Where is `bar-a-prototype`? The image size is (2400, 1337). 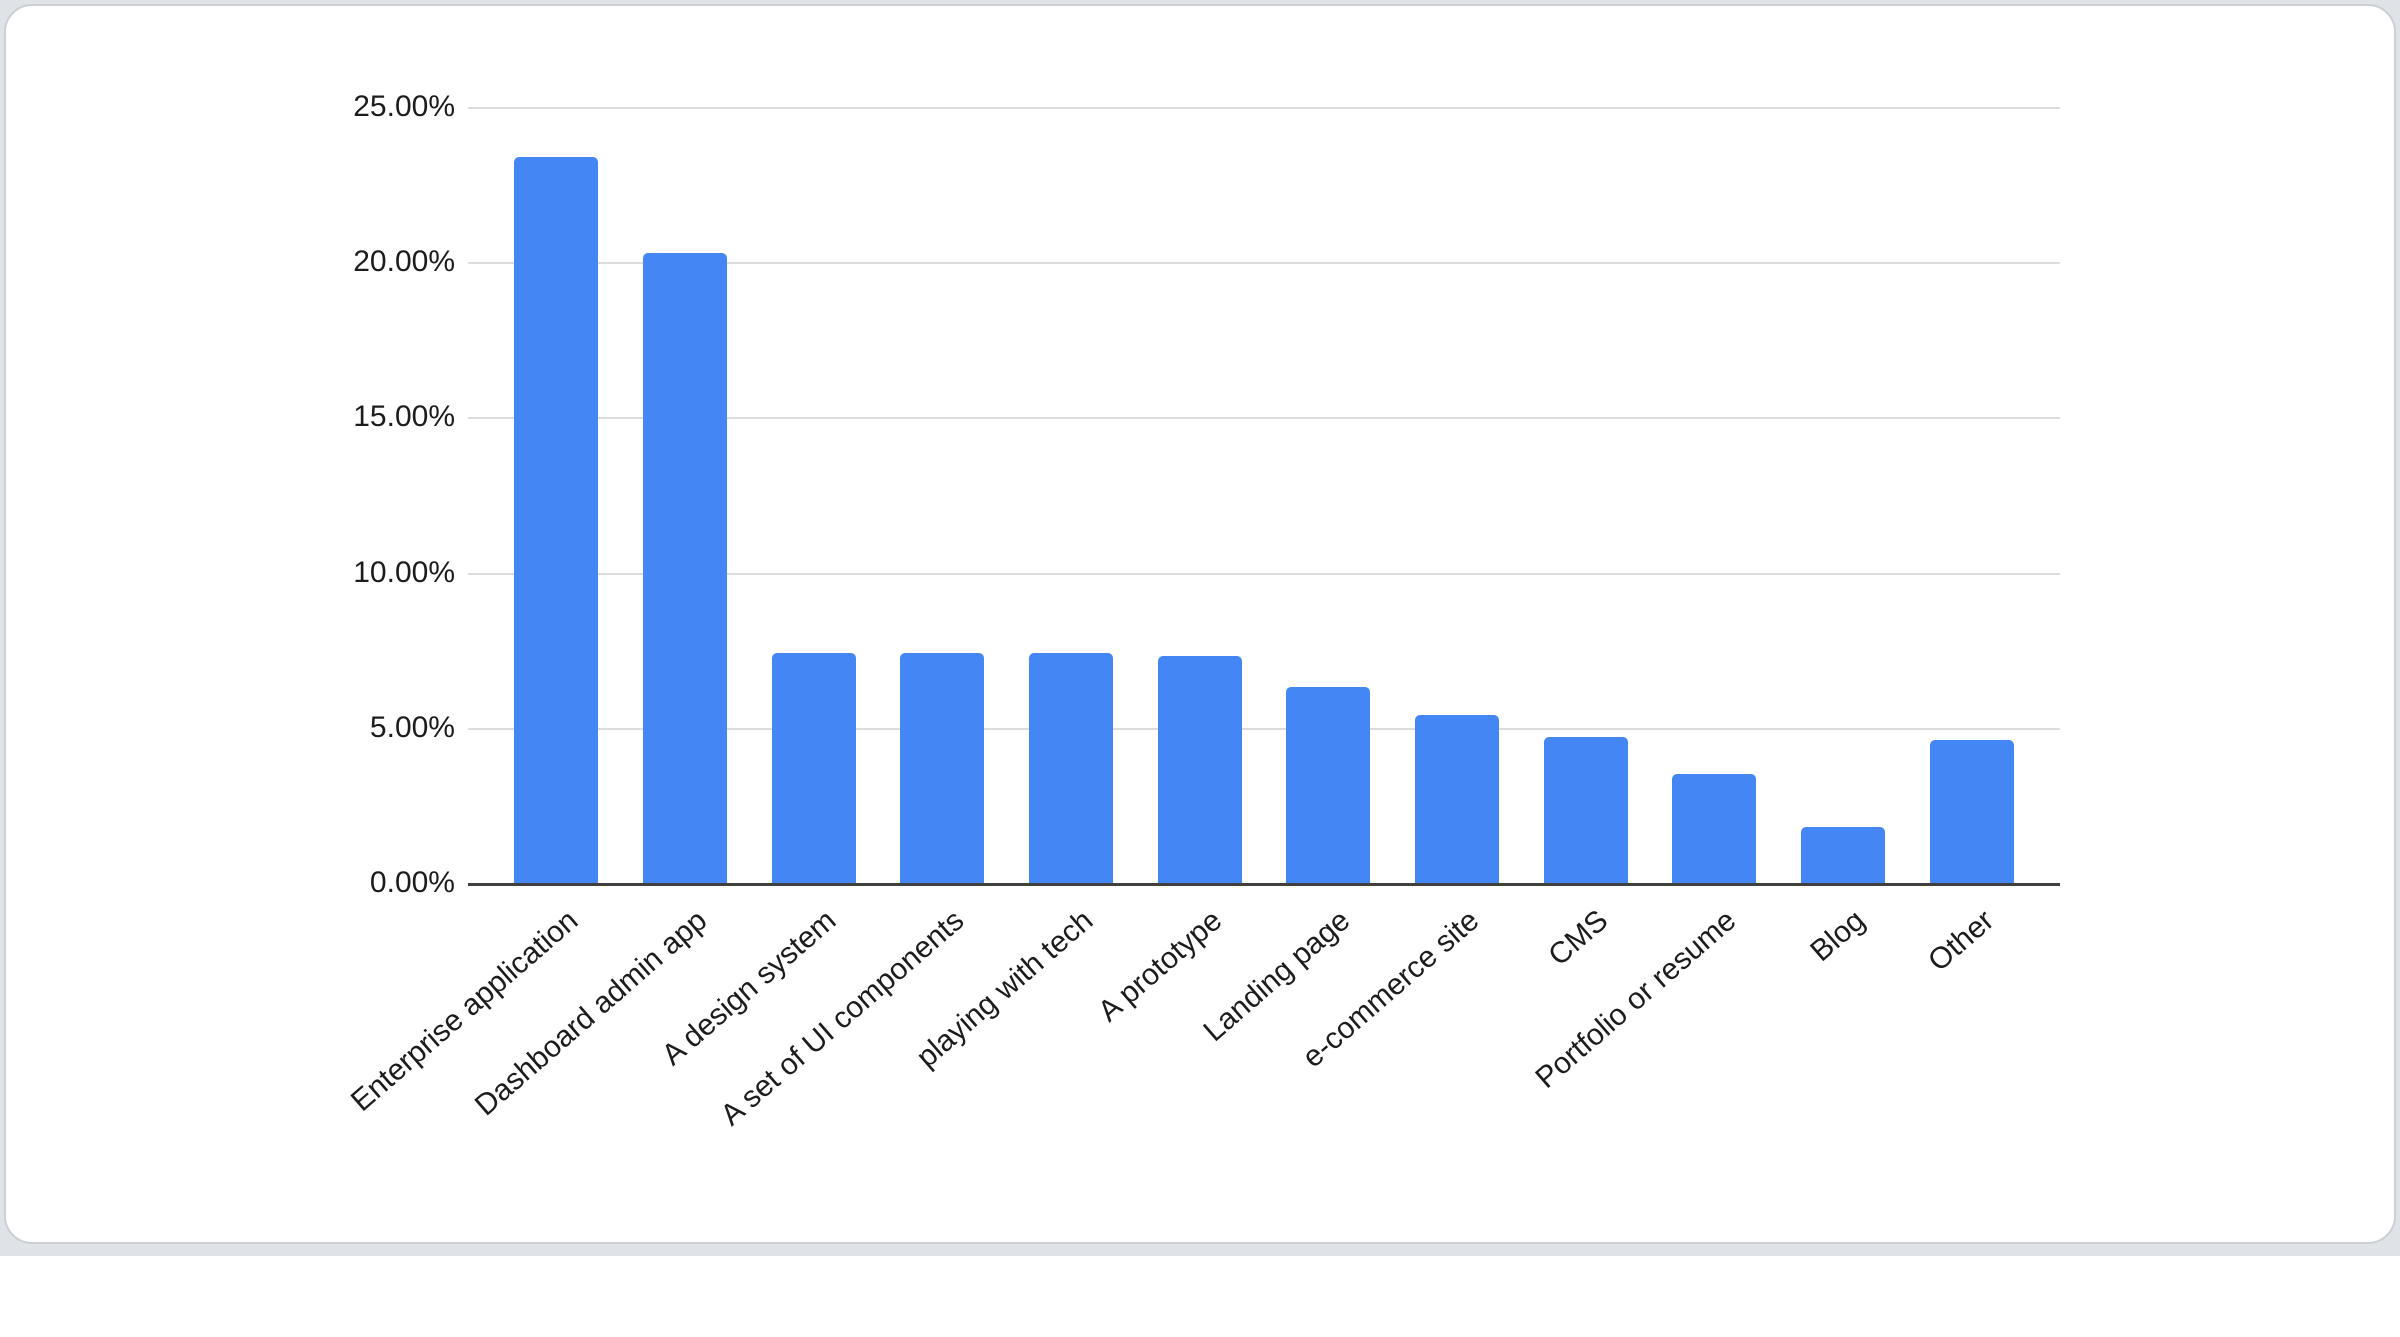 bar-a-prototype is located at coordinates (1200, 769).